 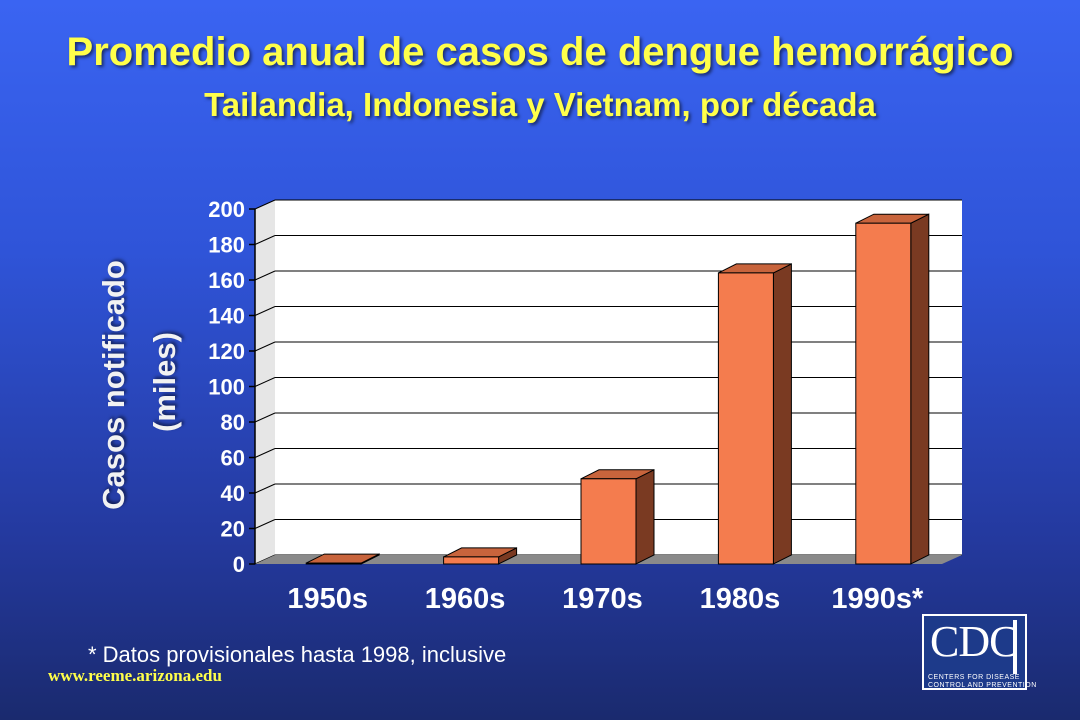 What do you see at coordinates (740, 599) in the screenshot?
I see `x-tick-label: 1980s` at bounding box center [740, 599].